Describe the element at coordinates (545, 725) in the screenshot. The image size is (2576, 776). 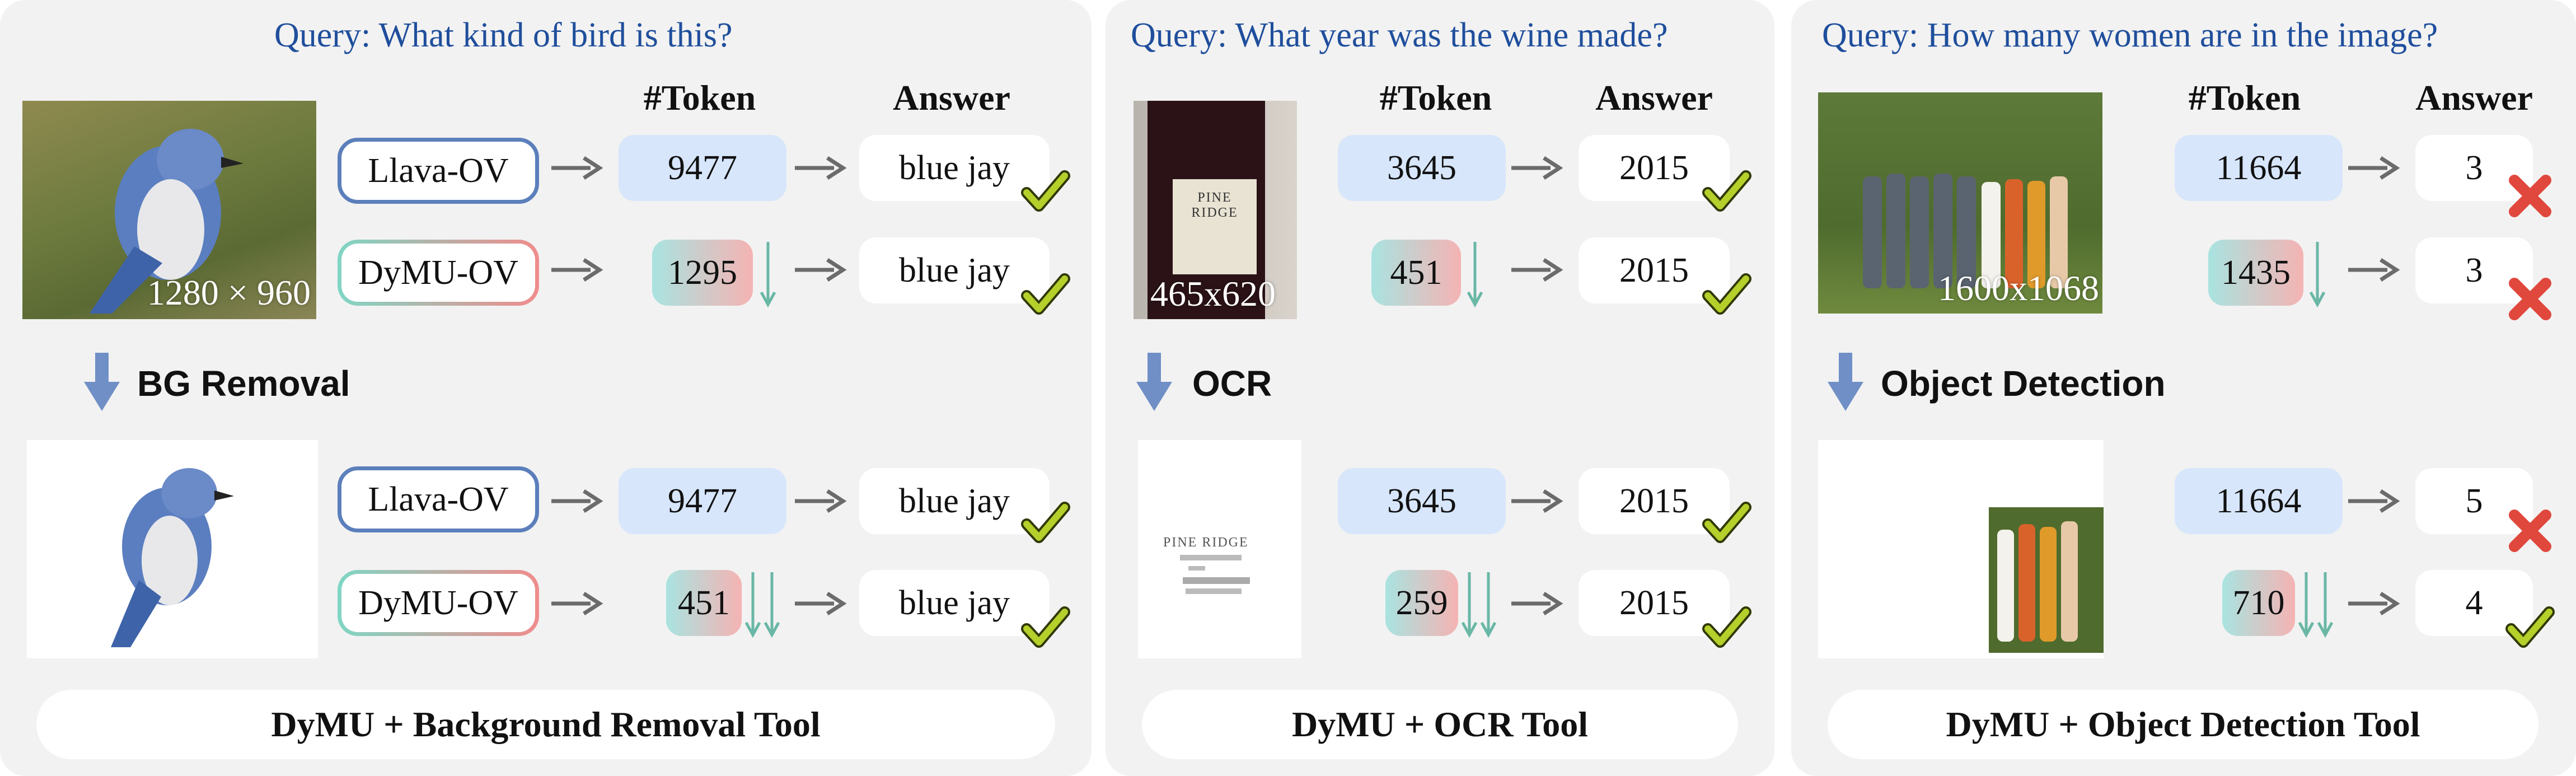
I see `footer-label: DyMU + Background Removal Tool` at that location.